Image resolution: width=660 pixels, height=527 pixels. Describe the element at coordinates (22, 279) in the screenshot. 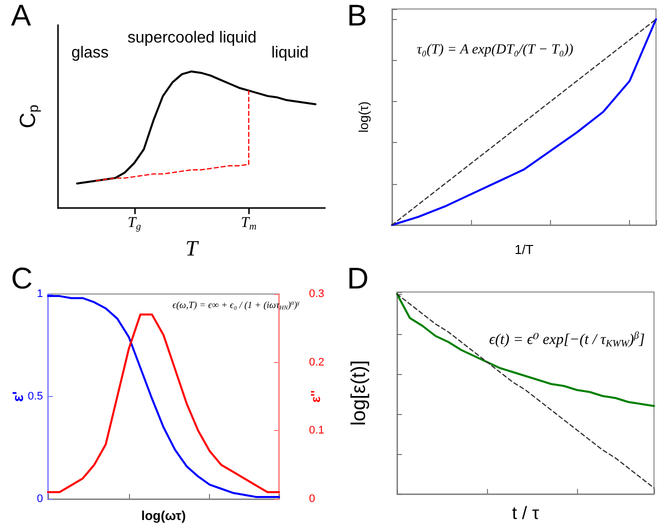

I see `chart-title: C` at that location.